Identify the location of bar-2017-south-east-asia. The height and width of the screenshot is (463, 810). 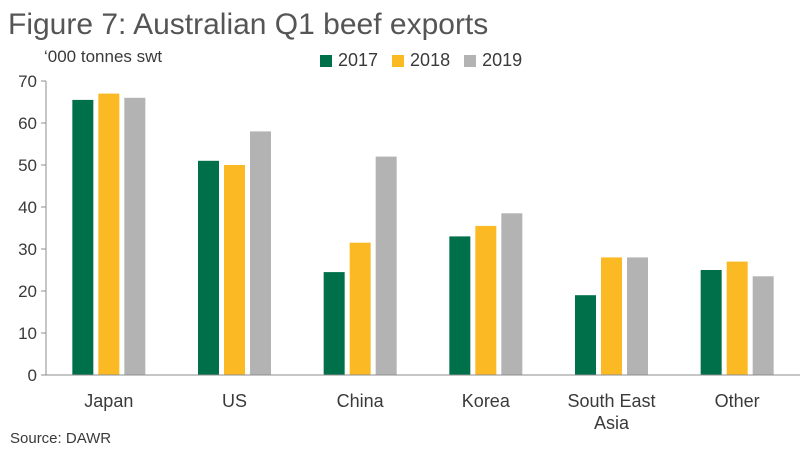
(585, 335).